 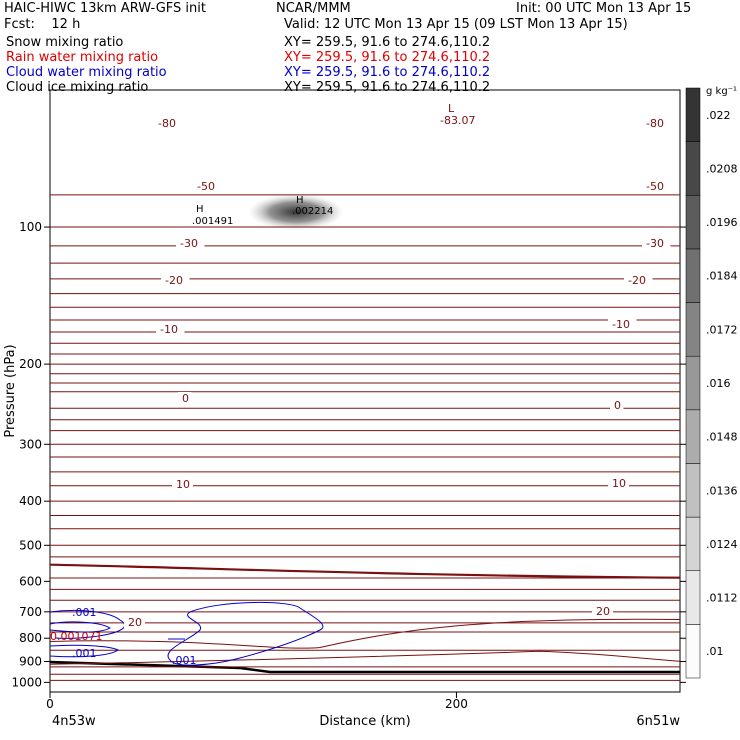 I want to click on ice-shading, so click(x=296, y=212).